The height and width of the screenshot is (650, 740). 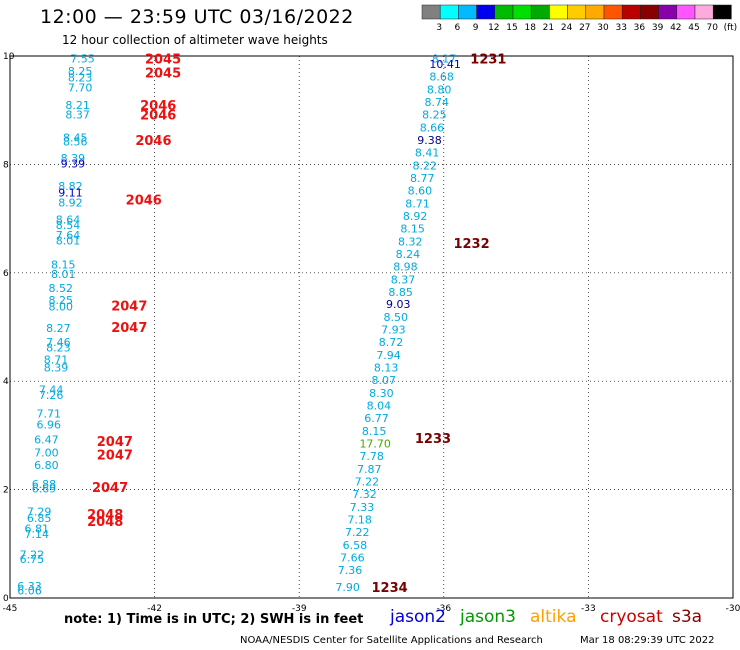 I want to click on wave-height-value: 9.39, so click(x=73, y=163).